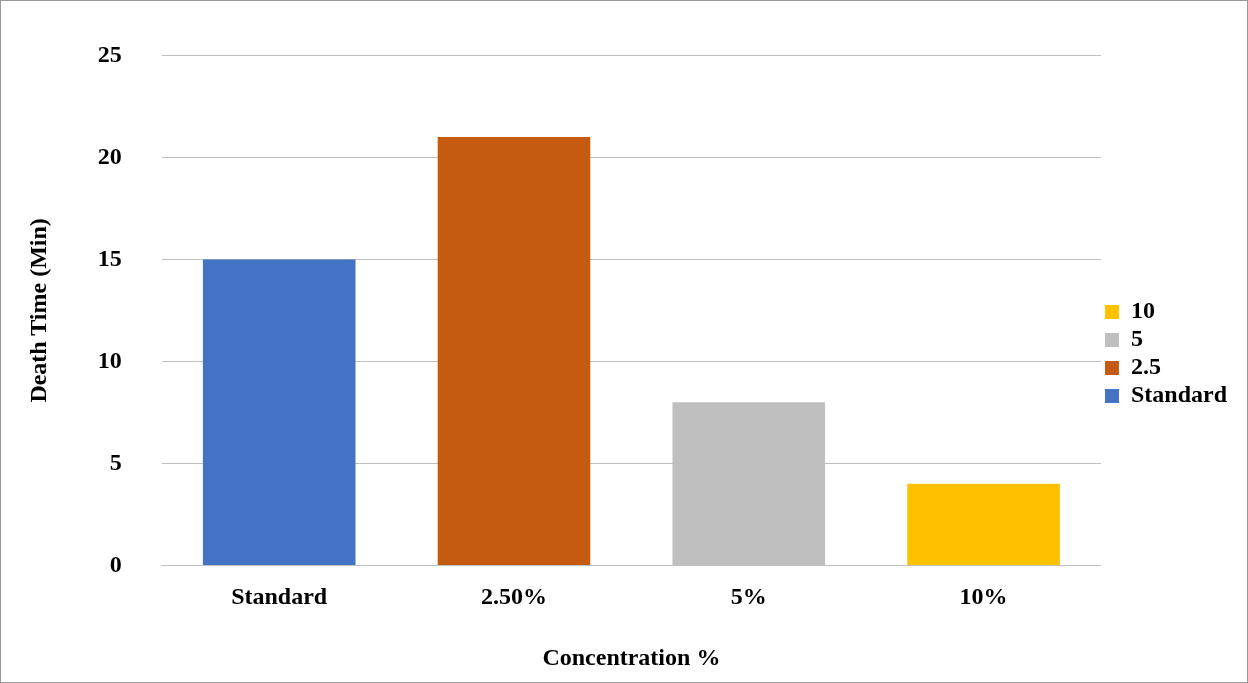 Image resolution: width=1248 pixels, height=683 pixels. I want to click on y-tick-label: 0, so click(115, 563).